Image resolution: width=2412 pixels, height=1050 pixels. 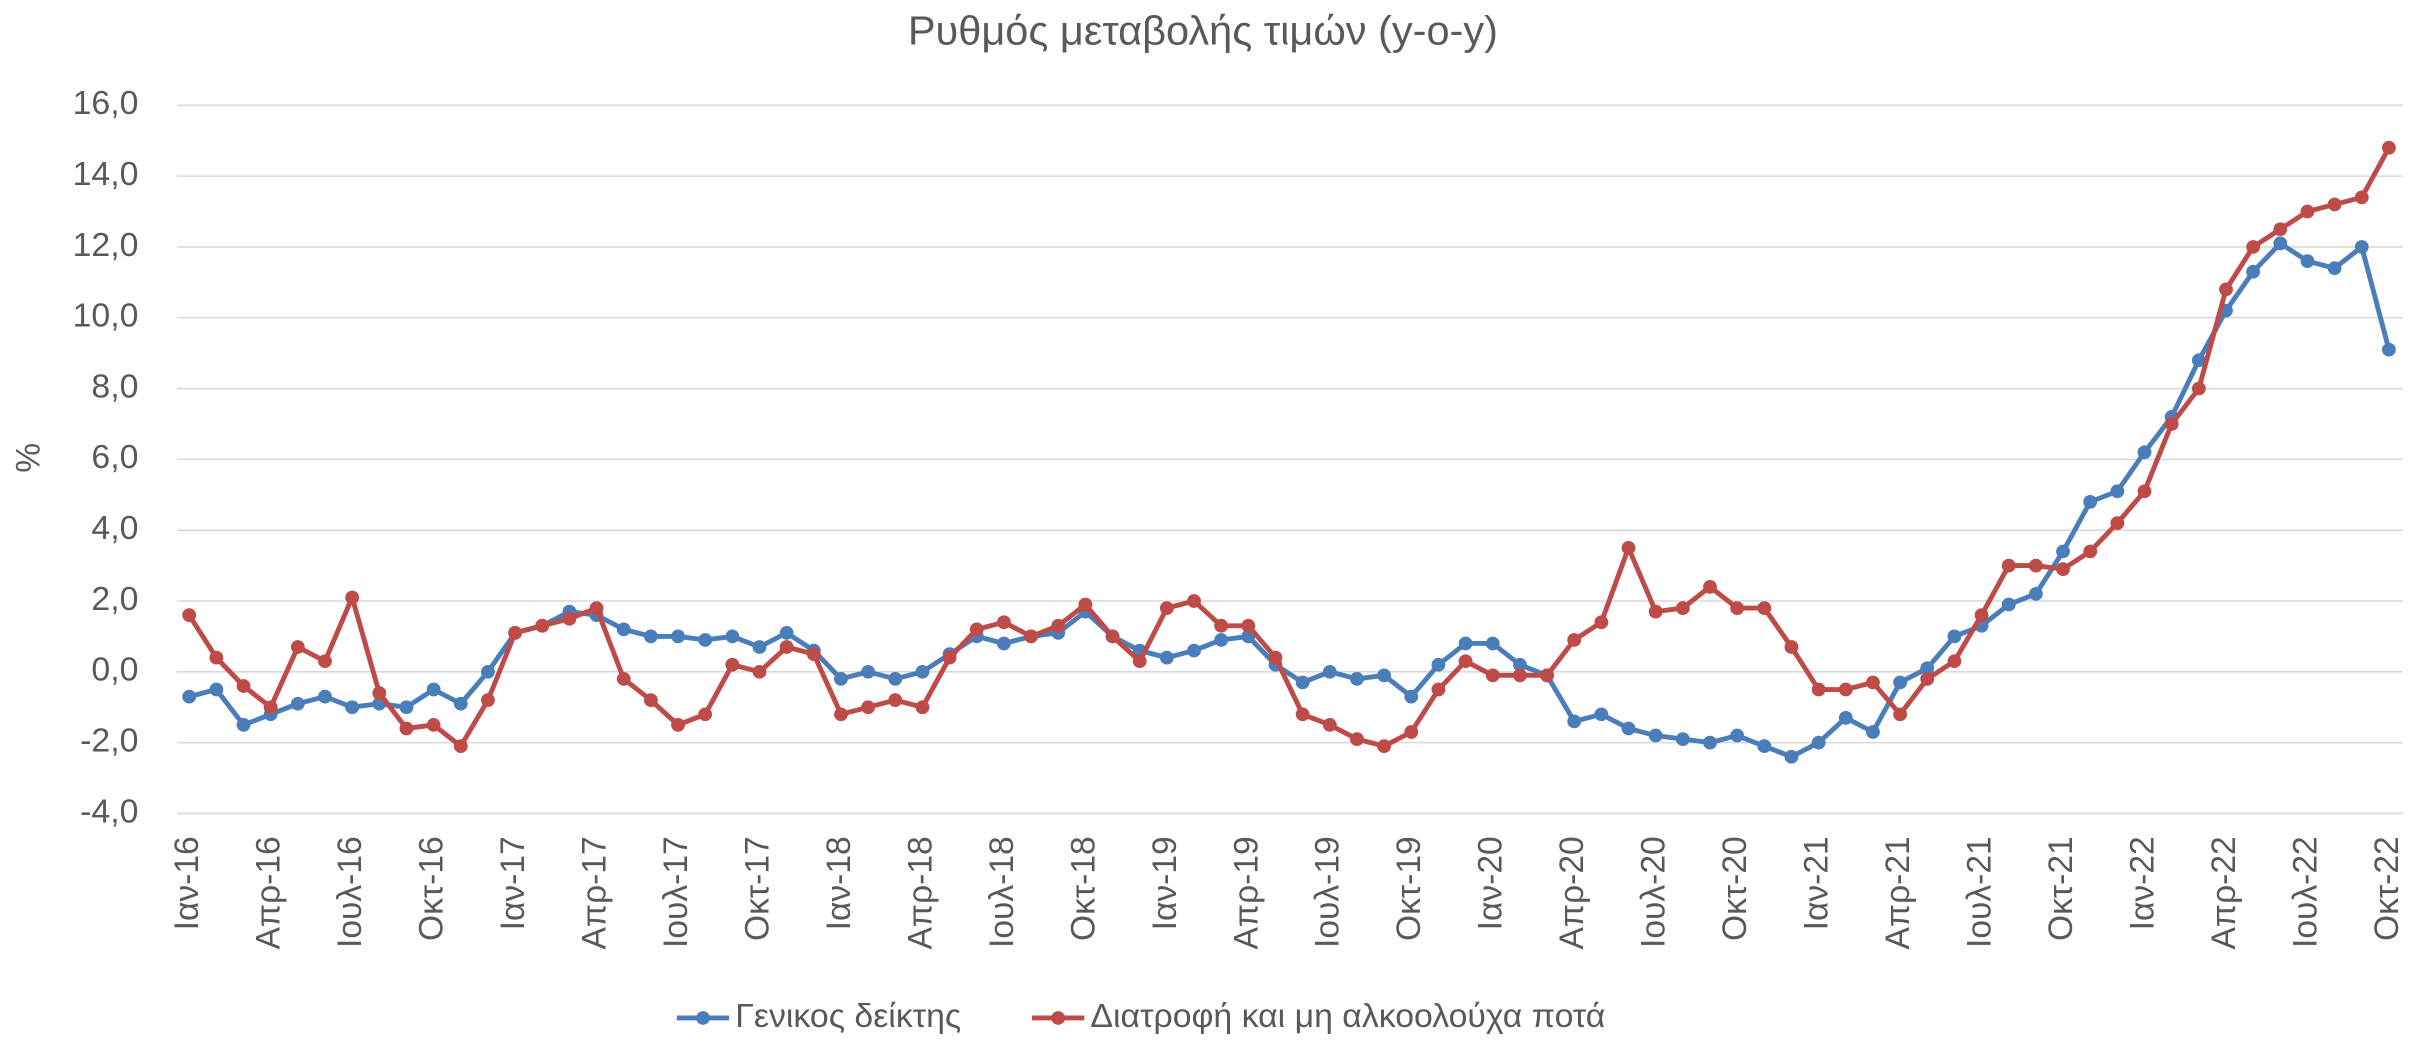 I want to click on x-tick-label: Ιουλ-16, so click(x=350, y=892).